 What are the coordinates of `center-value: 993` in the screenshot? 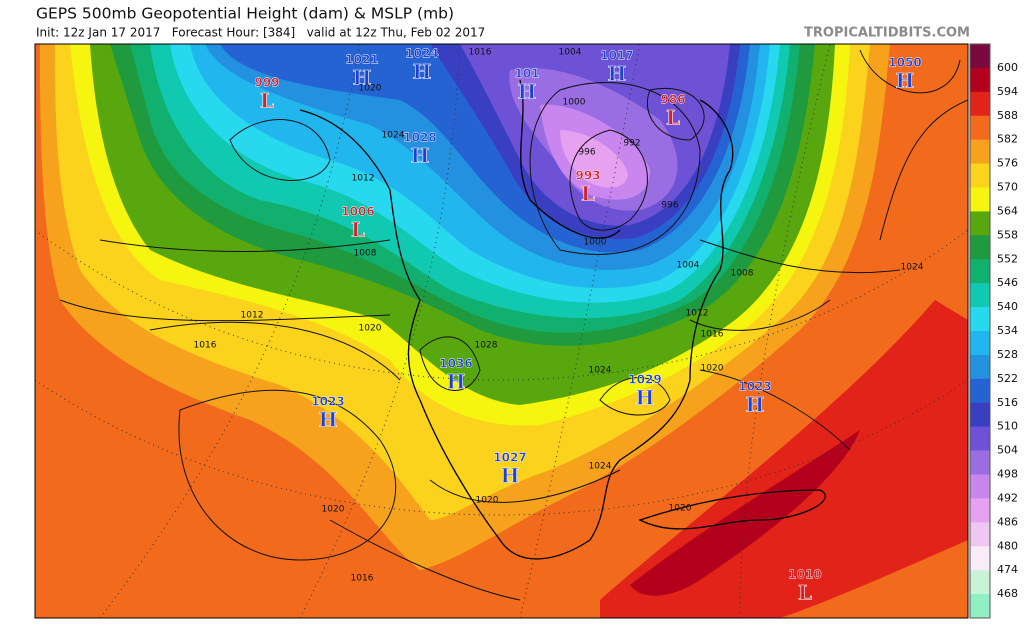 It's located at (587, 176).